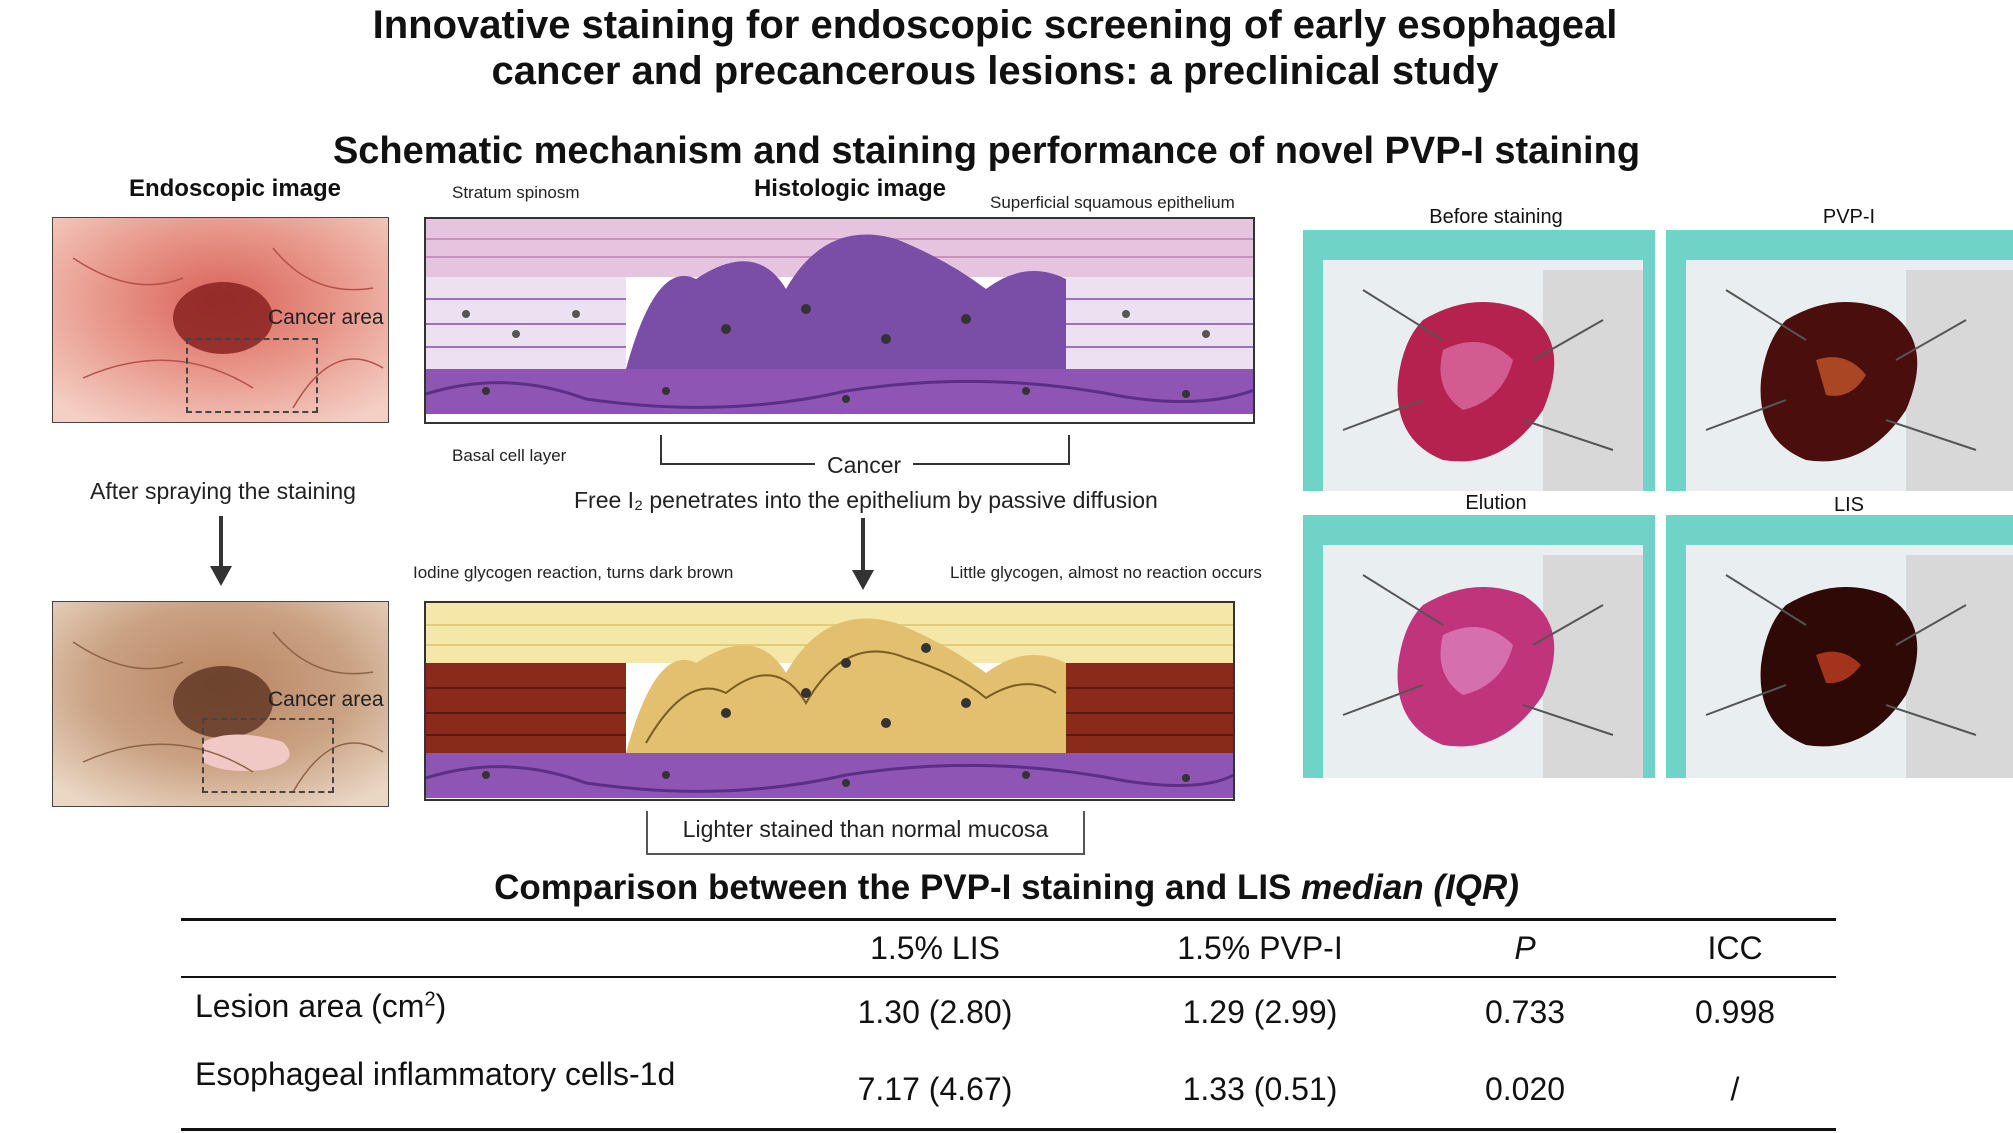  Describe the element at coordinates (435, 1074) in the screenshot. I see `row-inflammatory-label: Esophageal inflammatory cells-1d` at that location.